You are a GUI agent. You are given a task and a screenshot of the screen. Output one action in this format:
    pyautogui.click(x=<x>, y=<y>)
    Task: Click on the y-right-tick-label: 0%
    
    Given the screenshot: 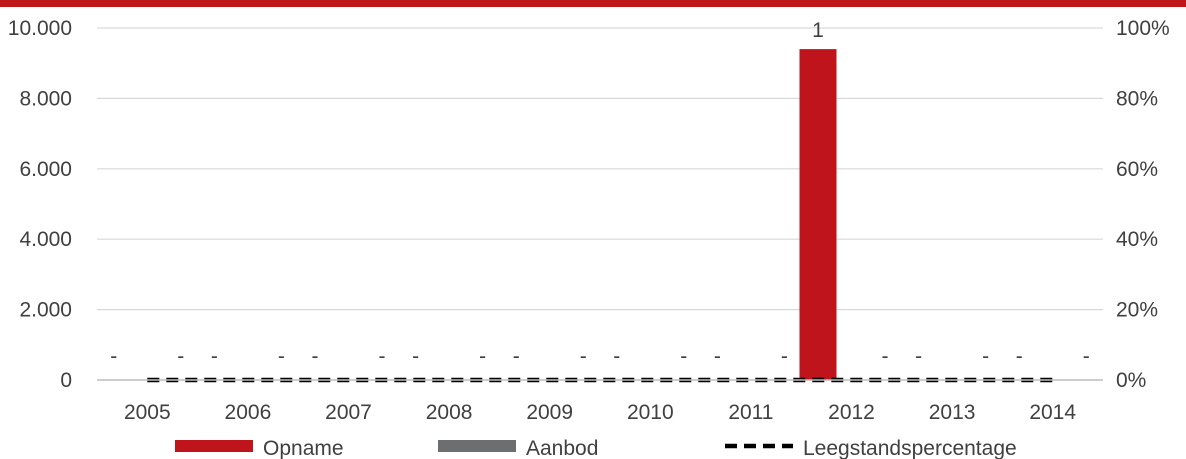 What is the action you would take?
    pyautogui.click(x=1131, y=380)
    